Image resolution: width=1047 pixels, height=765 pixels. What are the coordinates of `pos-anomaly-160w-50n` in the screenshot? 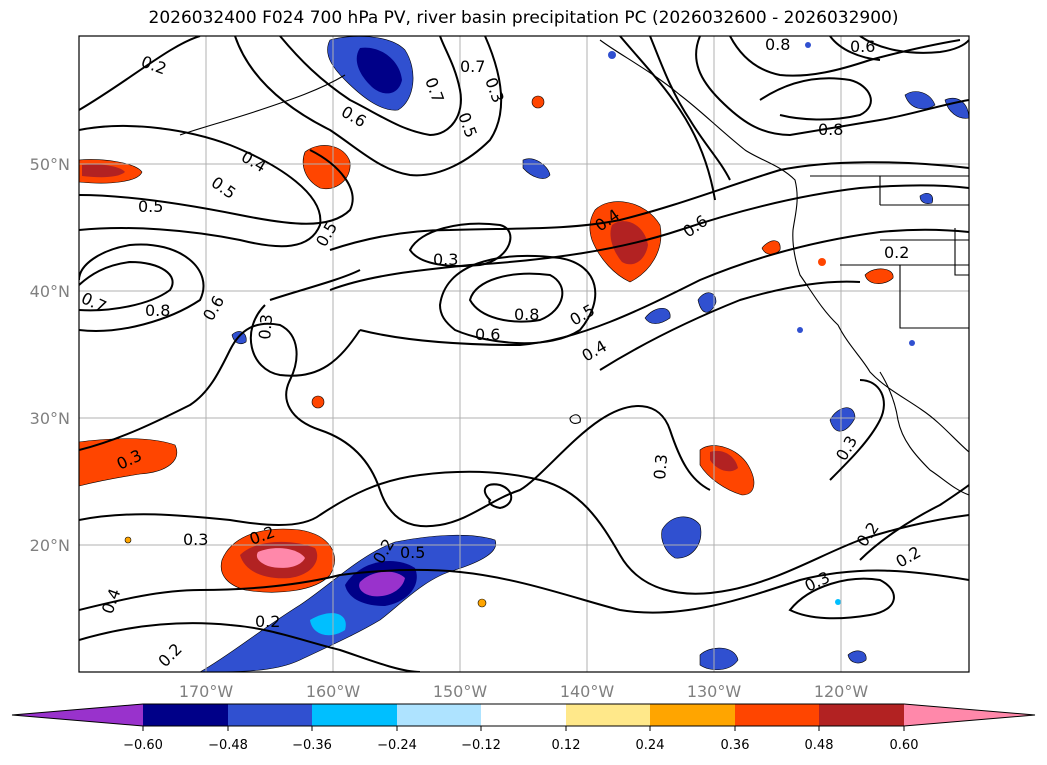 It's located at (326, 167).